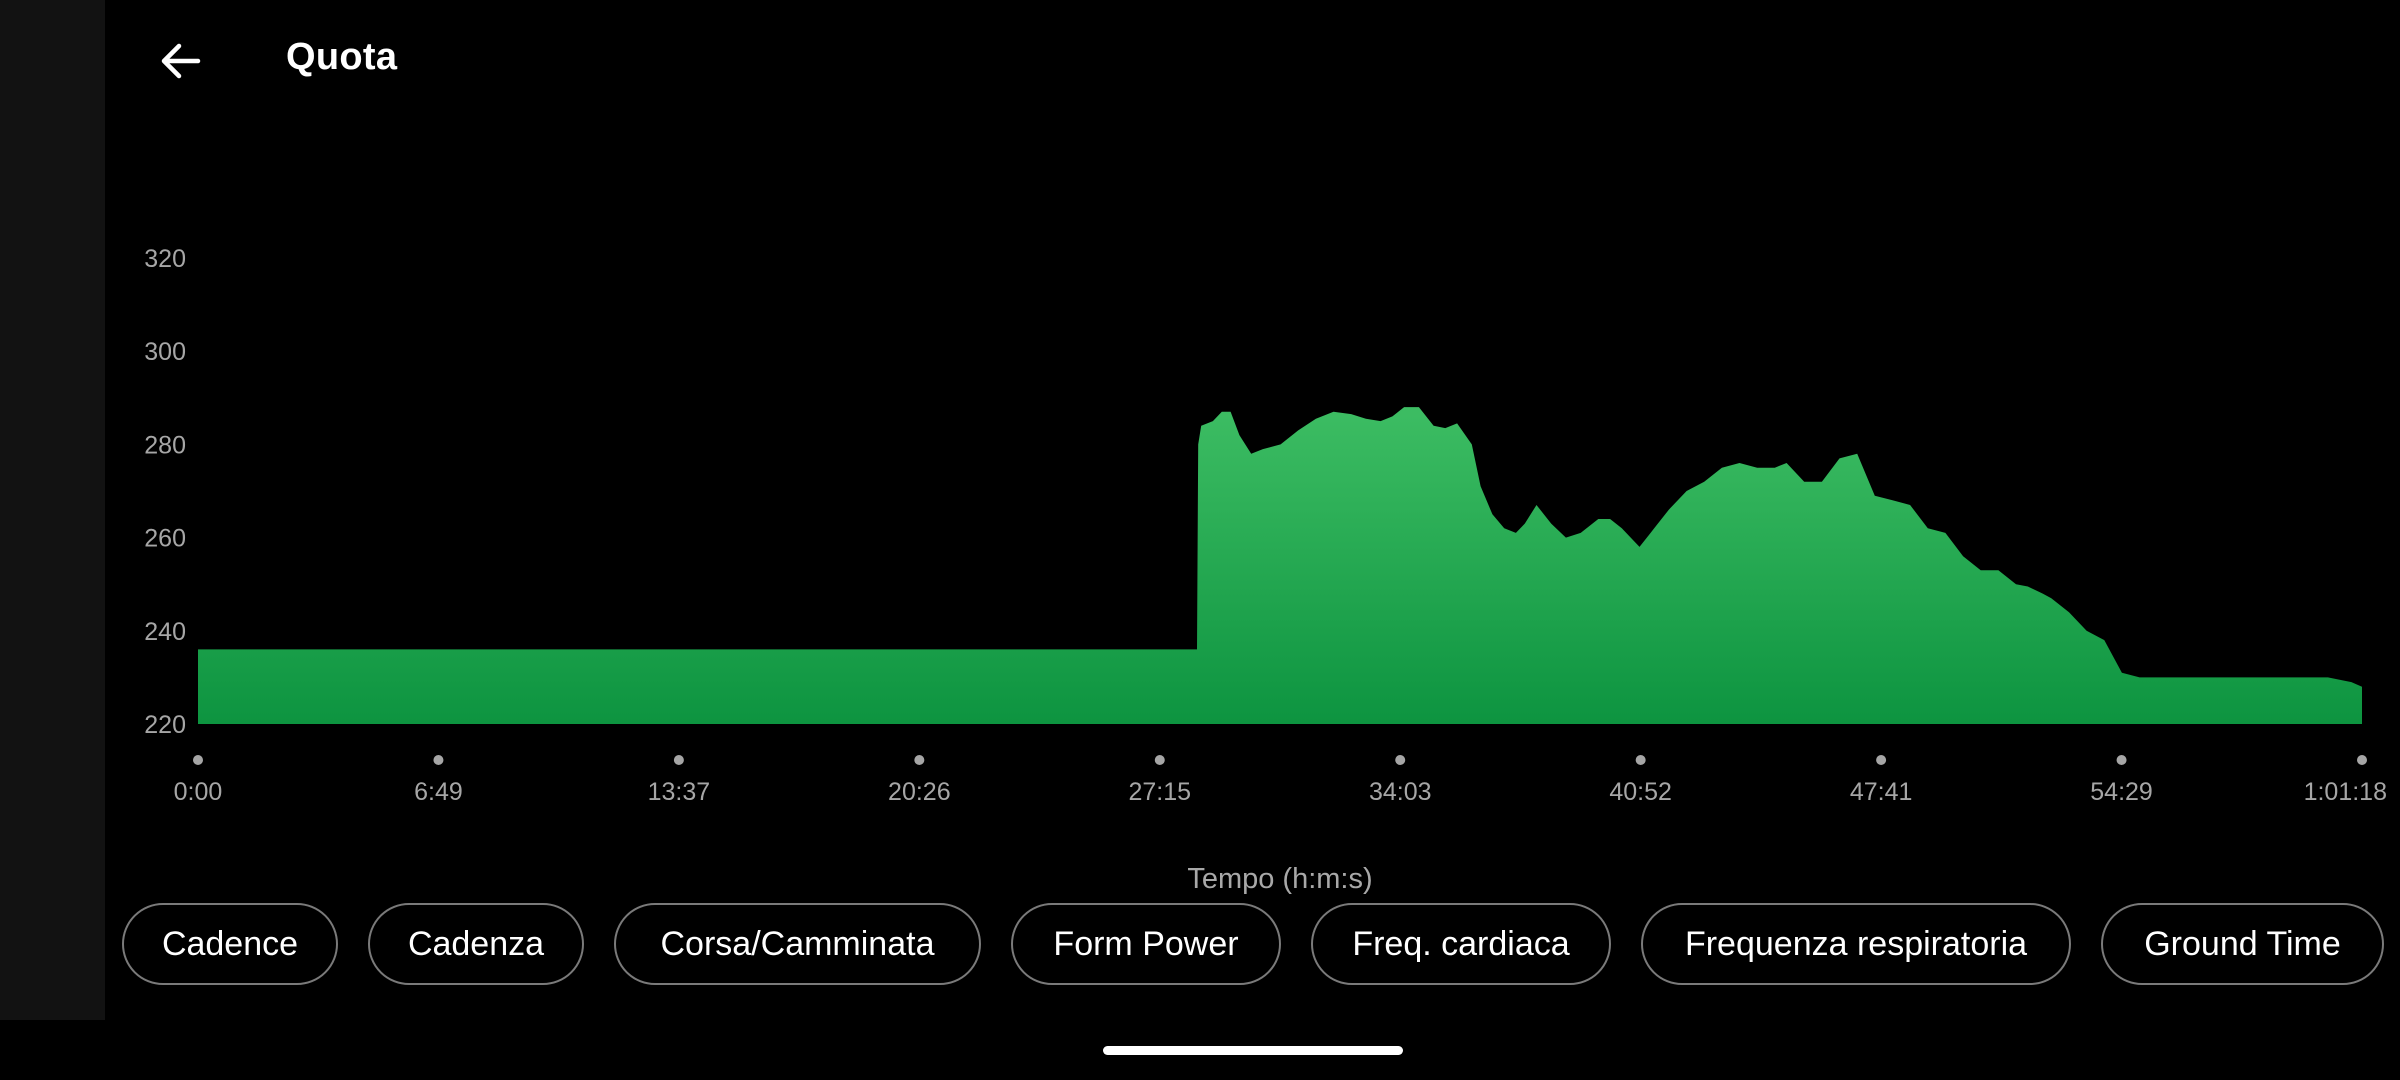  What do you see at coordinates (230, 944) in the screenshot?
I see `chip-cadence: Cadence` at bounding box center [230, 944].